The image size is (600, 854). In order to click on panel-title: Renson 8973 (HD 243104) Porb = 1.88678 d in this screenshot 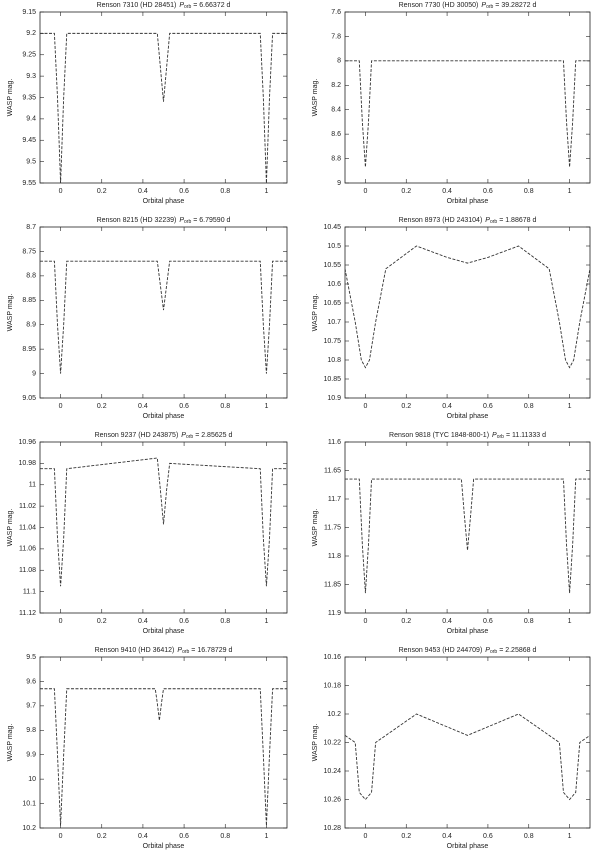, I will do `click(468, 221)`.